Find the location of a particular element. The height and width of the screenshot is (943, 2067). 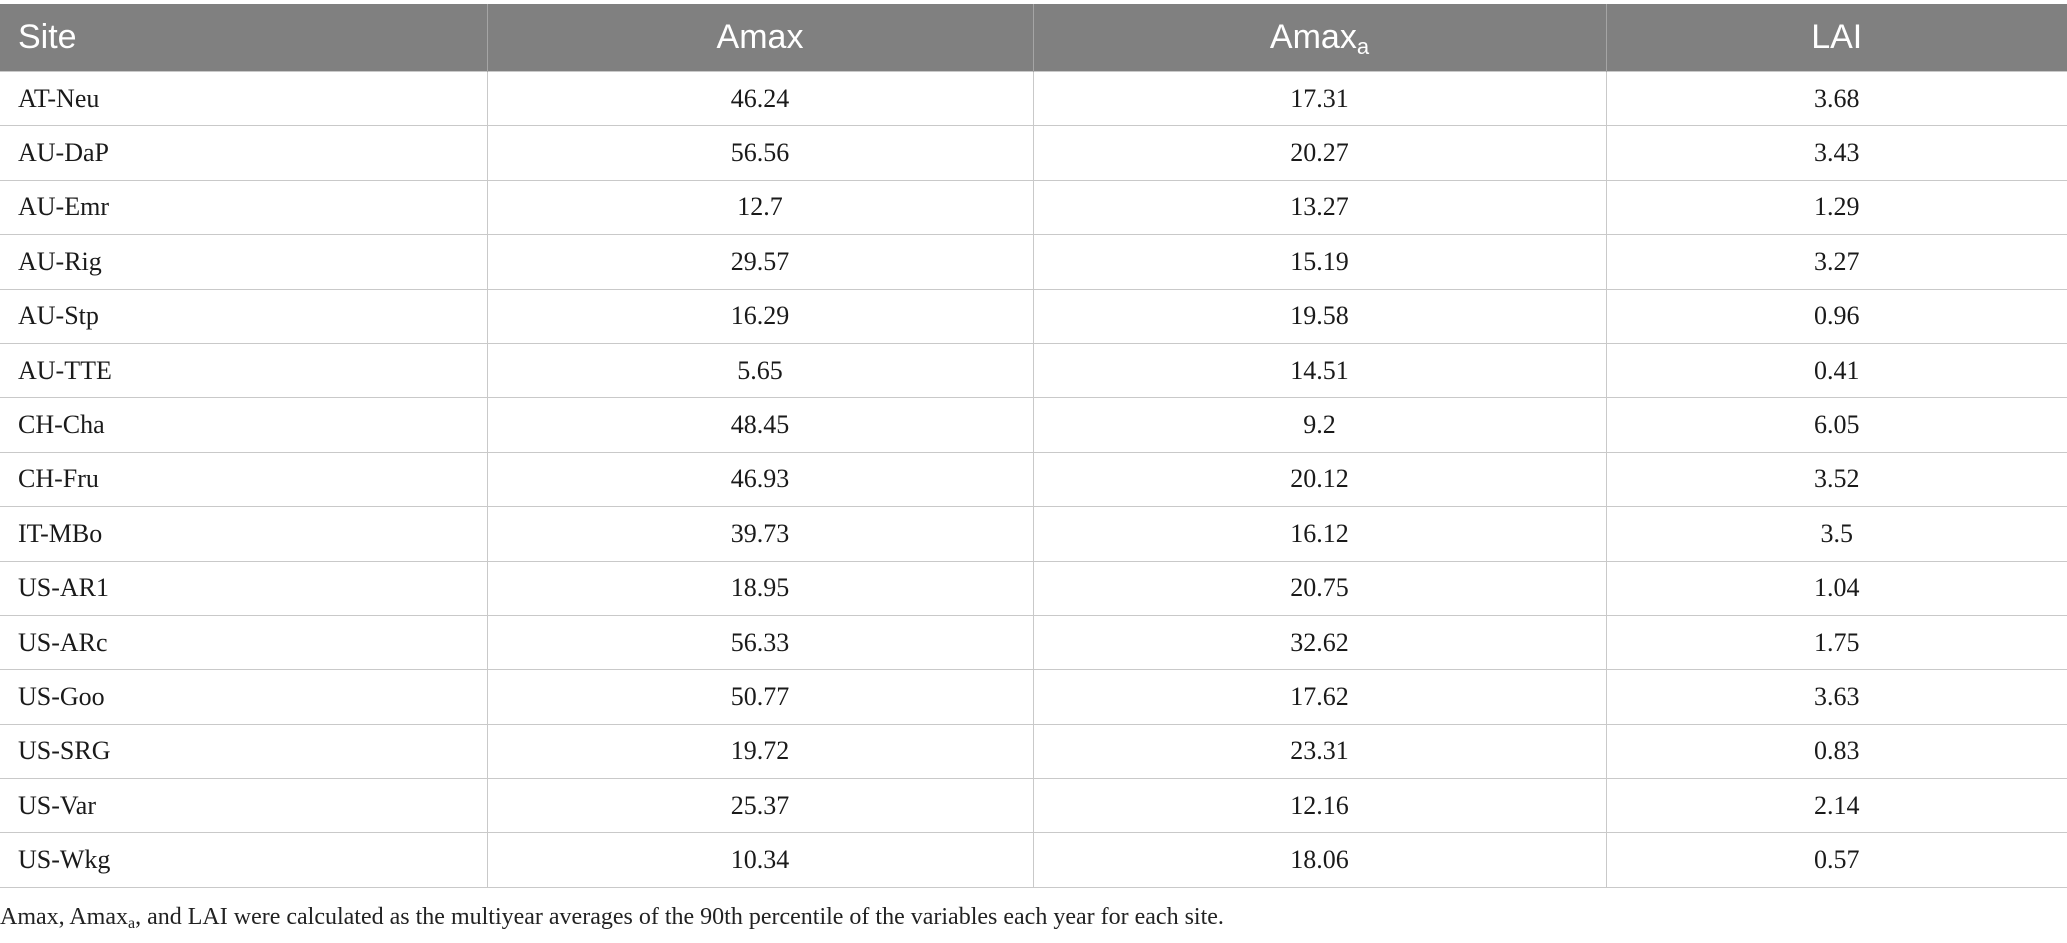

value-cell: 0.96 is located at coordinates (1836, 316).